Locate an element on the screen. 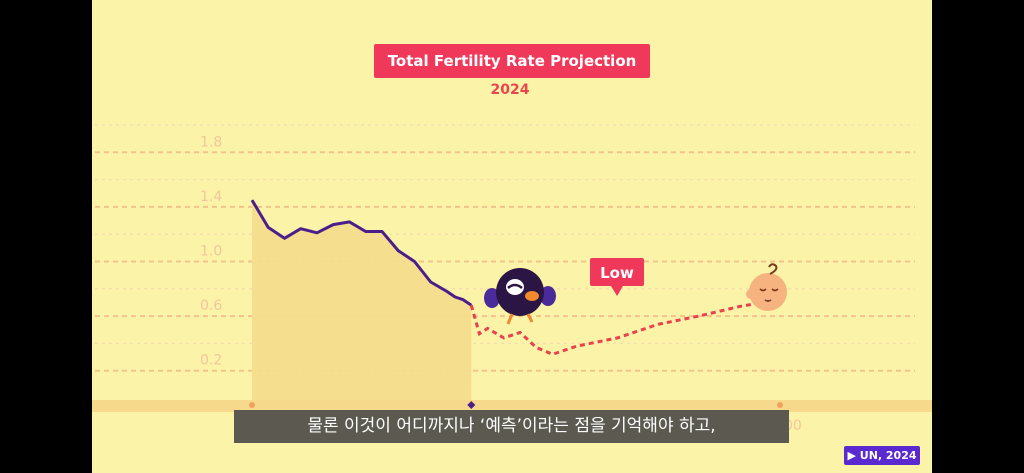 This screenshot has width=1024, height=473. baseline-band is located at coordinates (512, 406).